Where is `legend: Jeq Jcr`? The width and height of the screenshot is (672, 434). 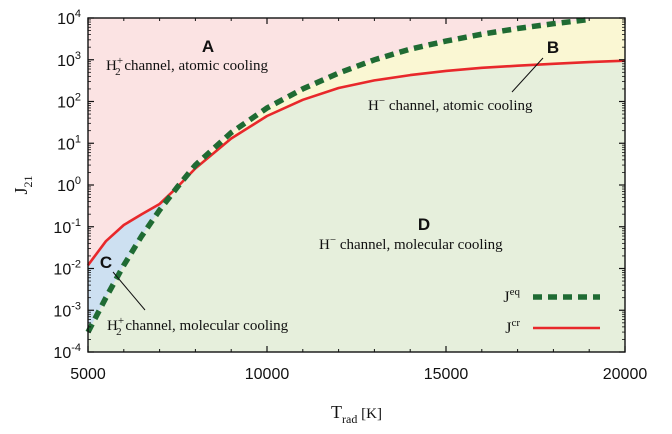 legend: Jeq Jcr is located at coordinates (551, 311).